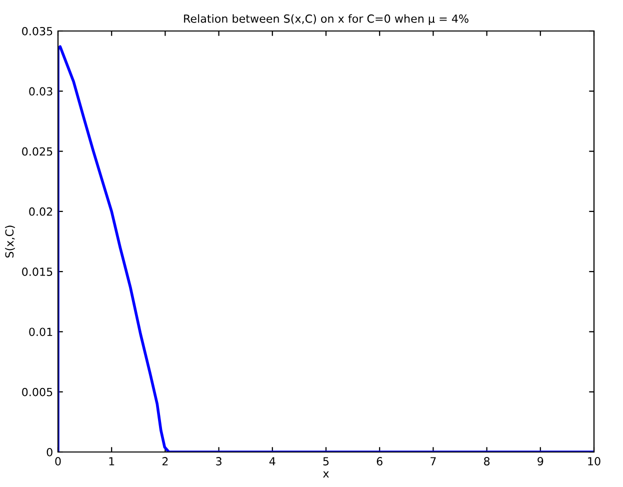  I want to click on y-tick-label: 0.025, so click(37, 151).